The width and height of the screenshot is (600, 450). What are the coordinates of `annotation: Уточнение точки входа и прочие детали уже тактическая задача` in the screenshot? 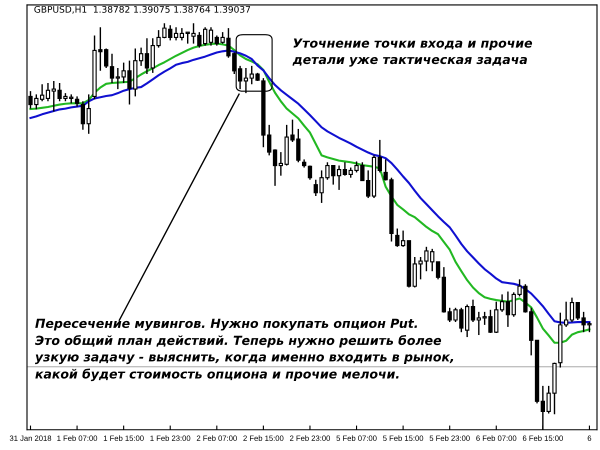 It's located at (412, 52).